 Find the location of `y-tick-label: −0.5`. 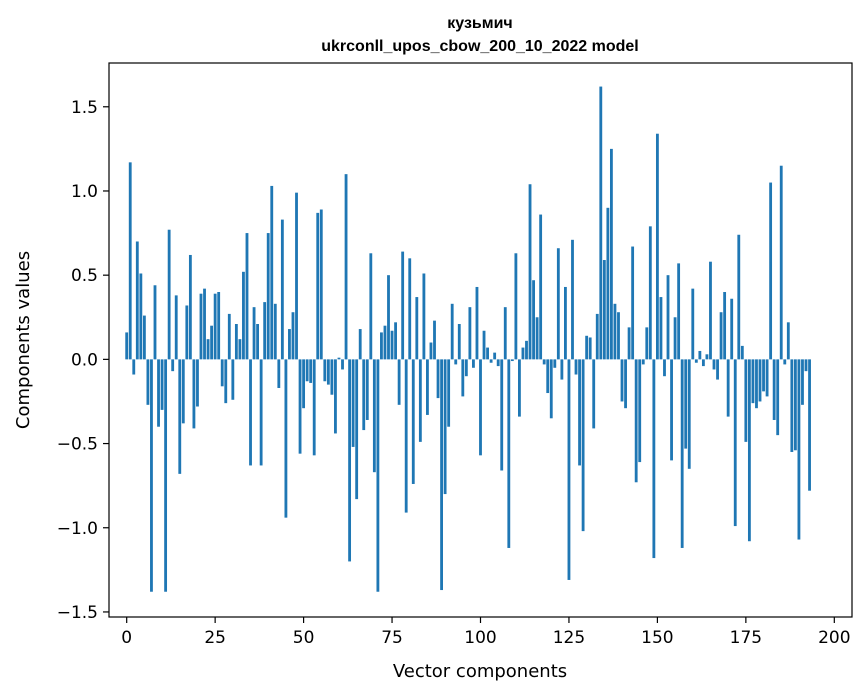

y-tick-label: −0.5 is located at coordinates (77, 445).